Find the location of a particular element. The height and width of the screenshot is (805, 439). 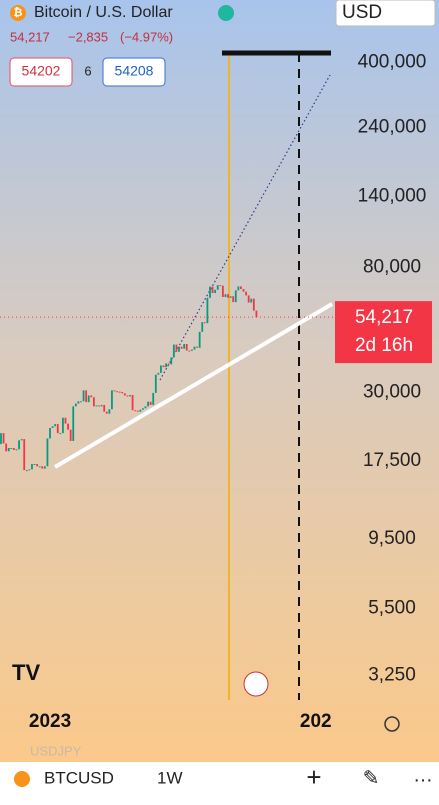

y-tick-label: 9,500 is located at coordinates (392, 538).